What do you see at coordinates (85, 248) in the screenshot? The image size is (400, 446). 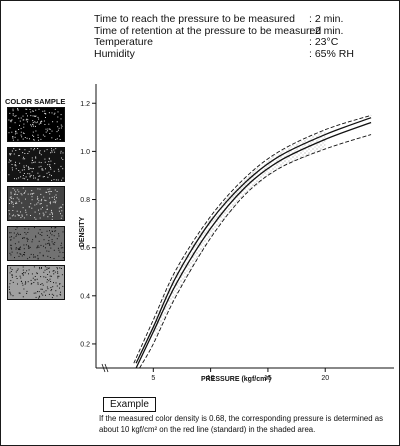 I see `y-tick-label: 0.6` at bounding box center [85, 248].